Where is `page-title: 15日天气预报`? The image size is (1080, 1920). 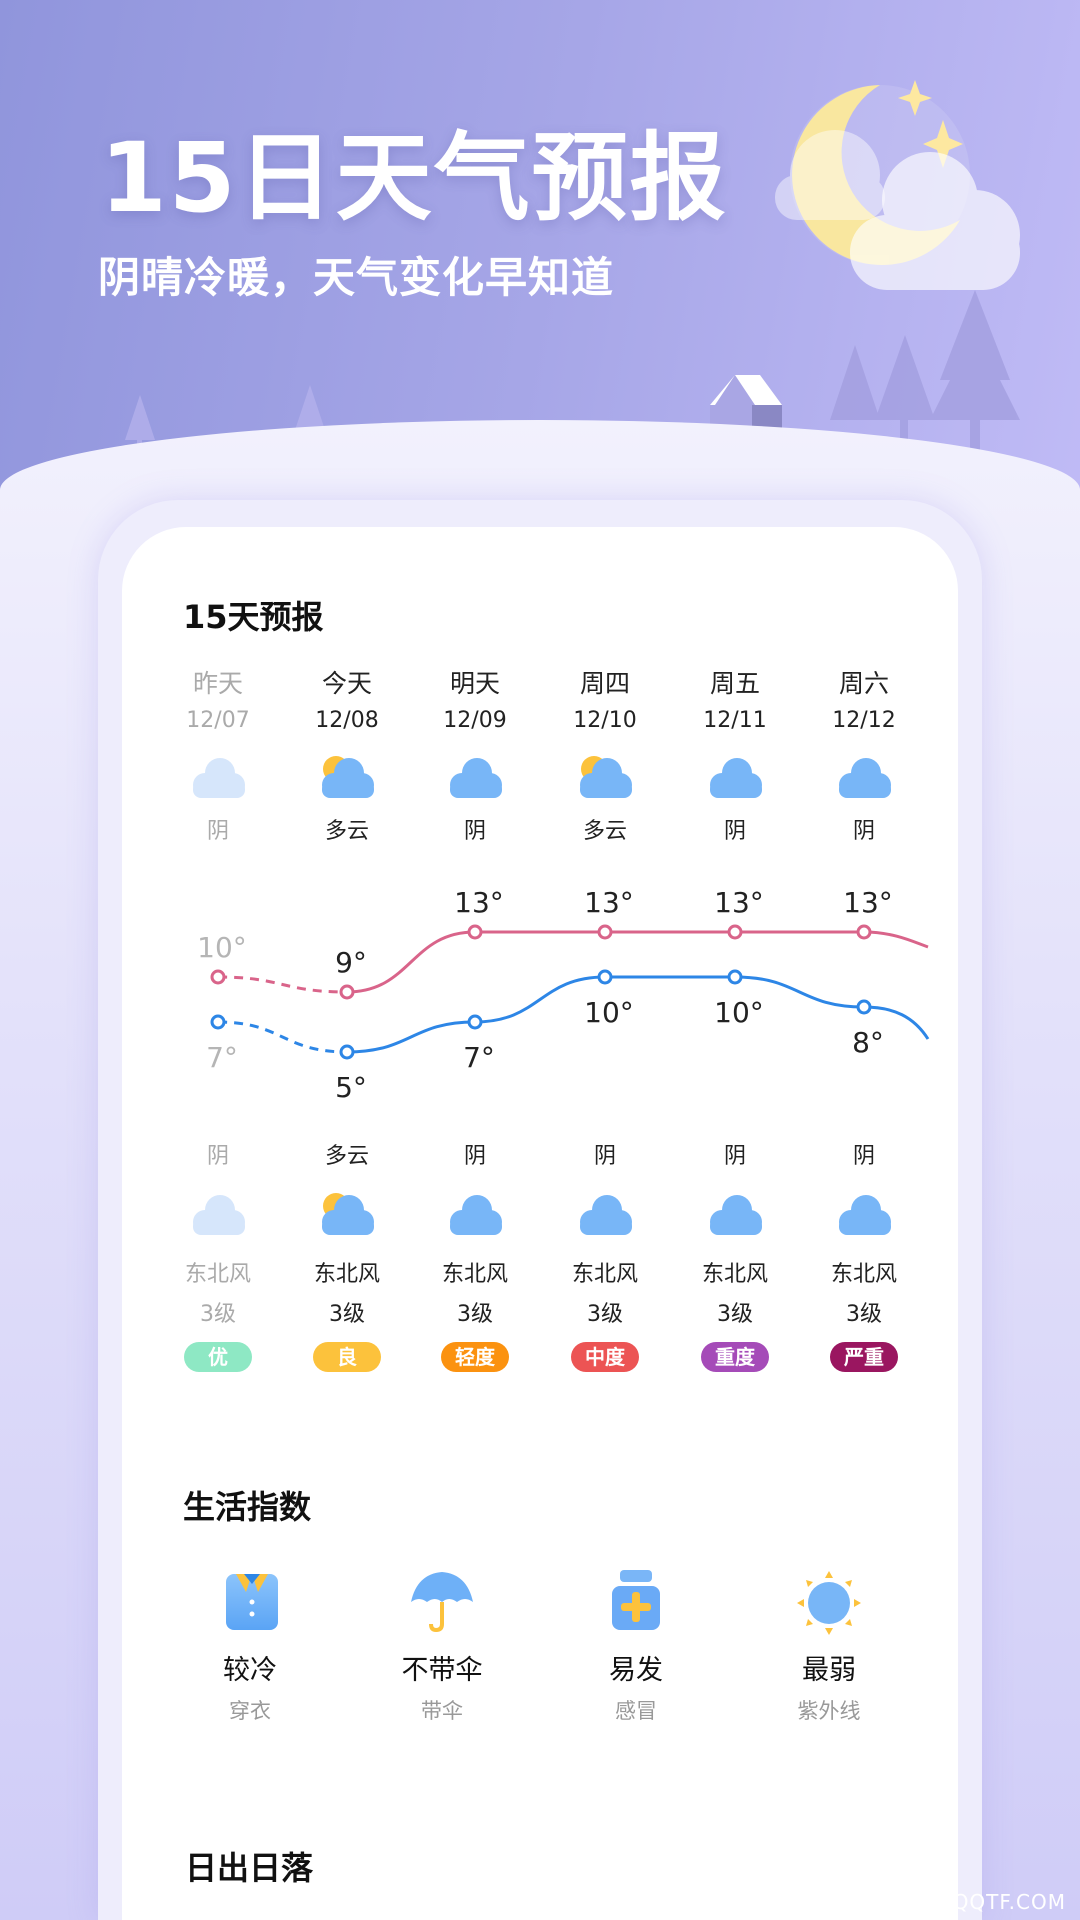 page-title: 15日天气预报 is located at coordinates (414, 178).